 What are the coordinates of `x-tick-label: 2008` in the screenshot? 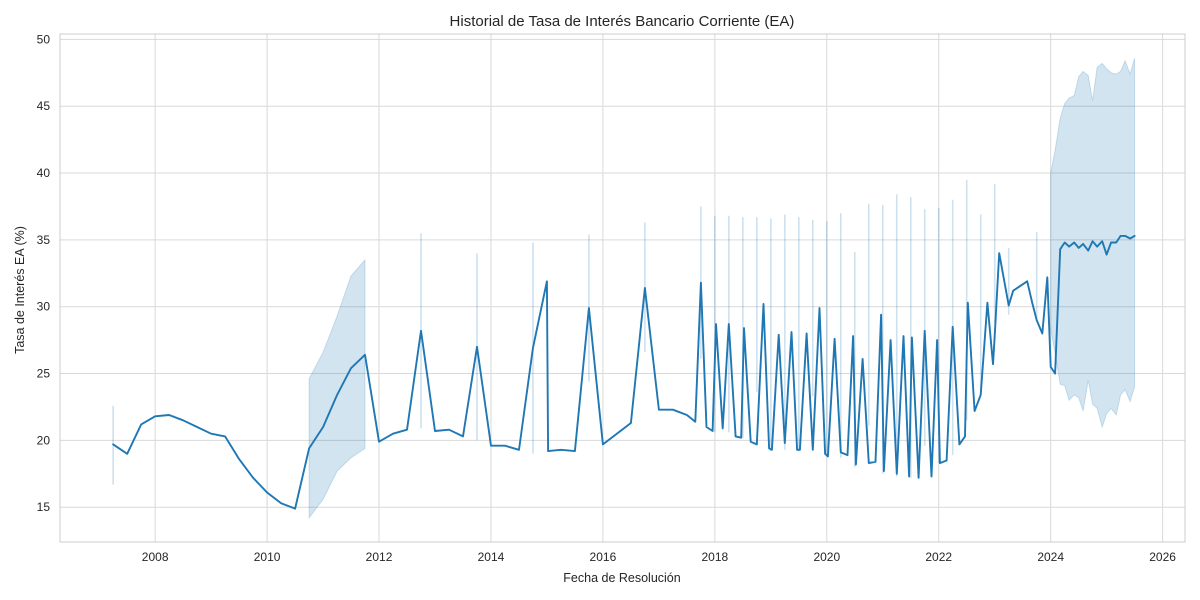 It's located at (155, 557).